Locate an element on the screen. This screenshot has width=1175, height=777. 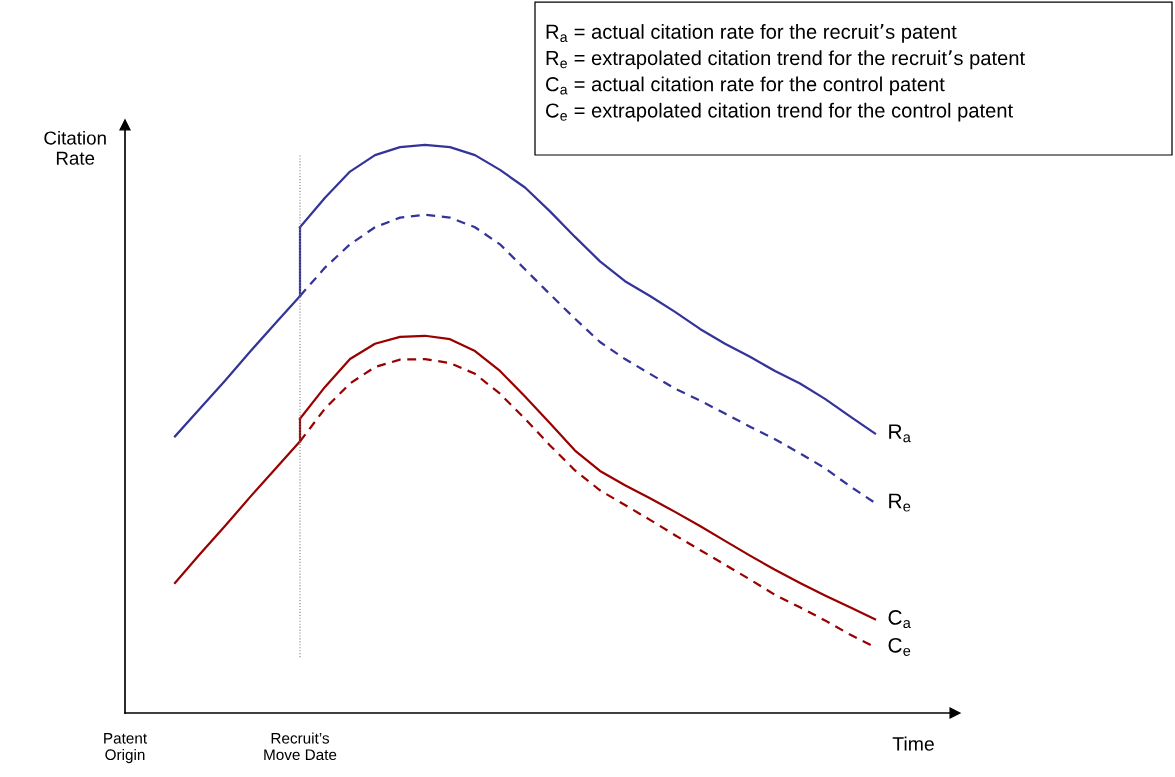
series-label: R$_{e}$ is located at coordinates (900, 502).